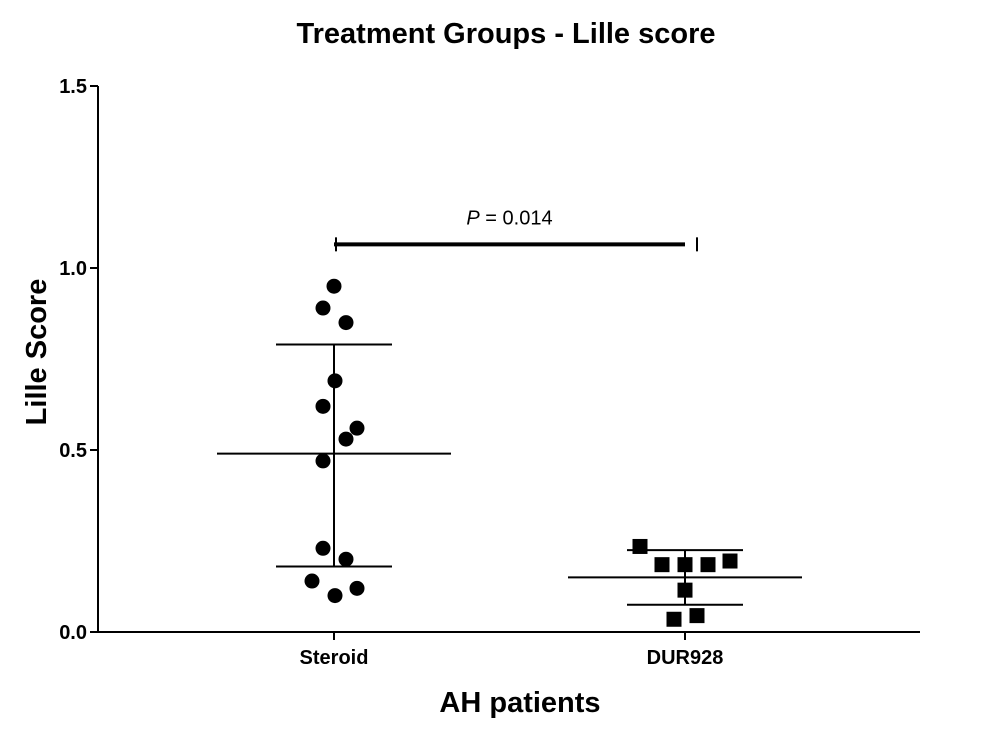  What do you see at coordinates (685, 658) in the screenshot?
I see `x-tick-label: DUR928` at bounding box center [685, 658].